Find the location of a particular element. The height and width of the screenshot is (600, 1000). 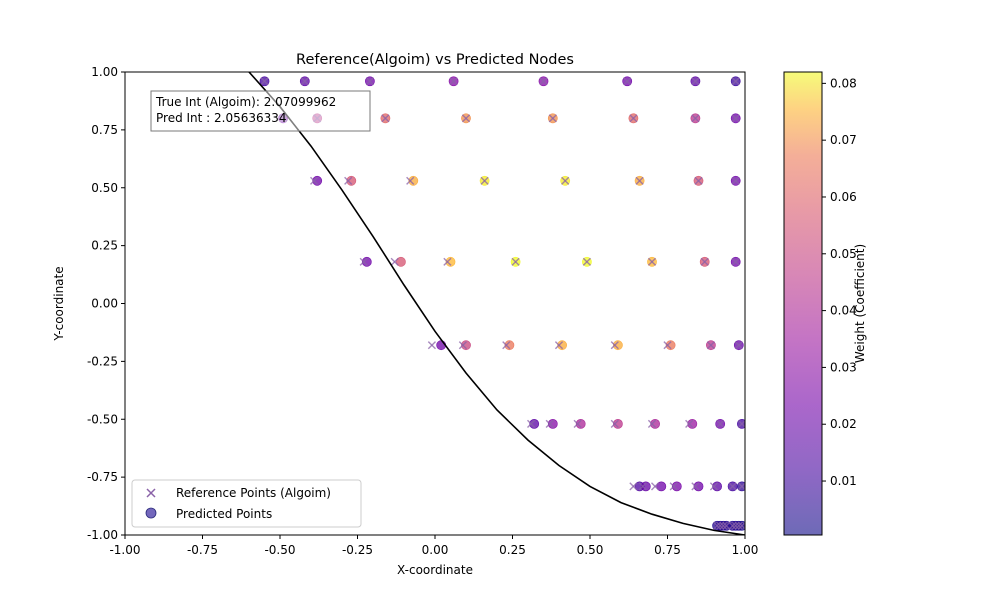

y-tick-label: 0.00 is located at coordinates (104, 304).